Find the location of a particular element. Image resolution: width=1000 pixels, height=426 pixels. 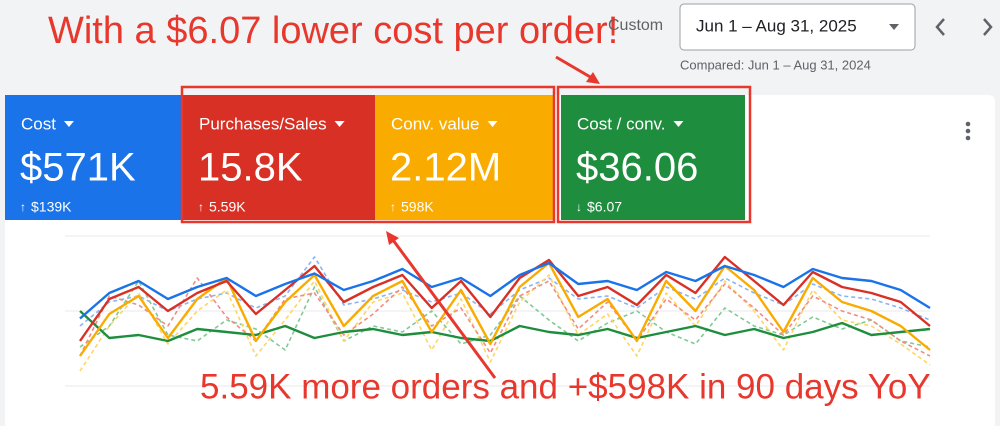

metric-change: 598K is located at coordinates (417, 207).